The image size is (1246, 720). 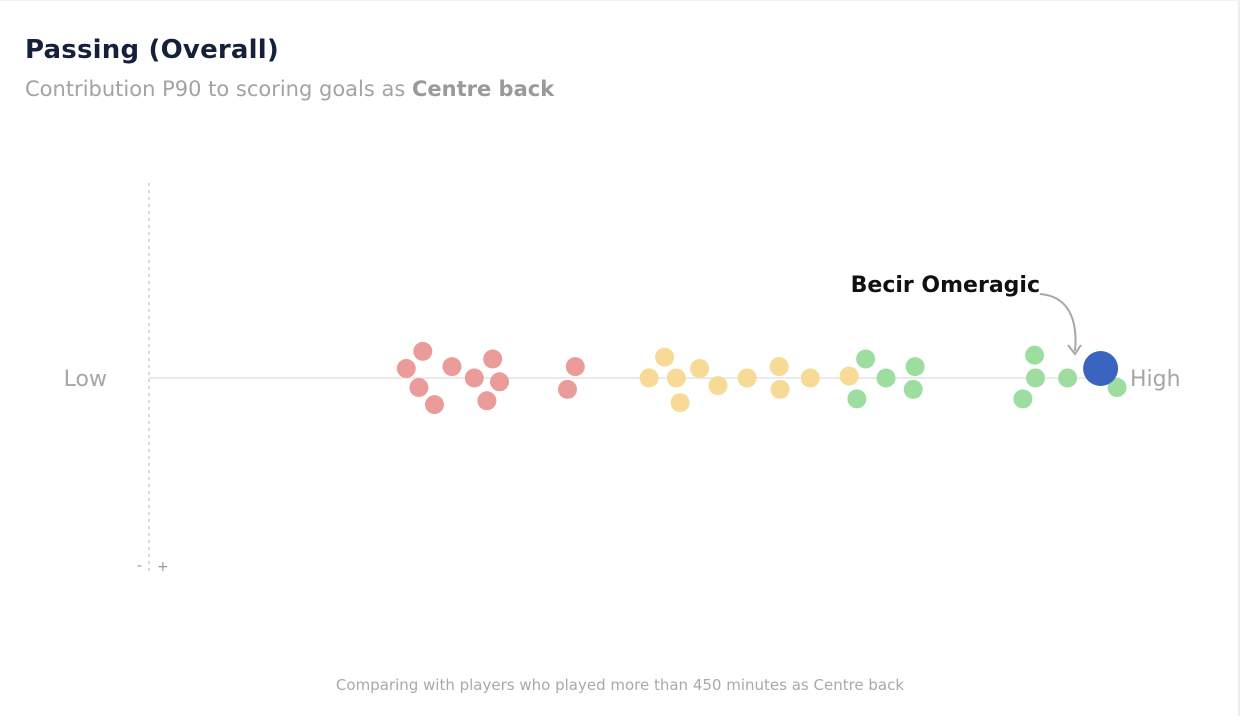 I want to click on highlighted-player-point, so click(x=1101, y=368).